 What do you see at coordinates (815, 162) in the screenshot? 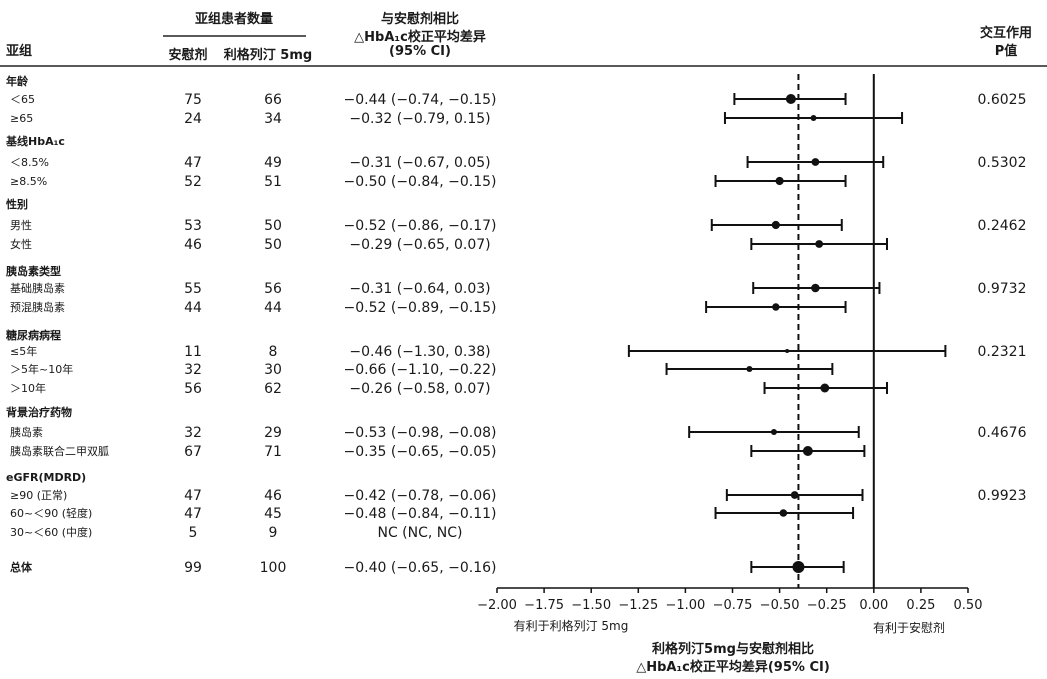
I see `subgroup-2-row-1-point-estimate` at bounding box center [815, 162].